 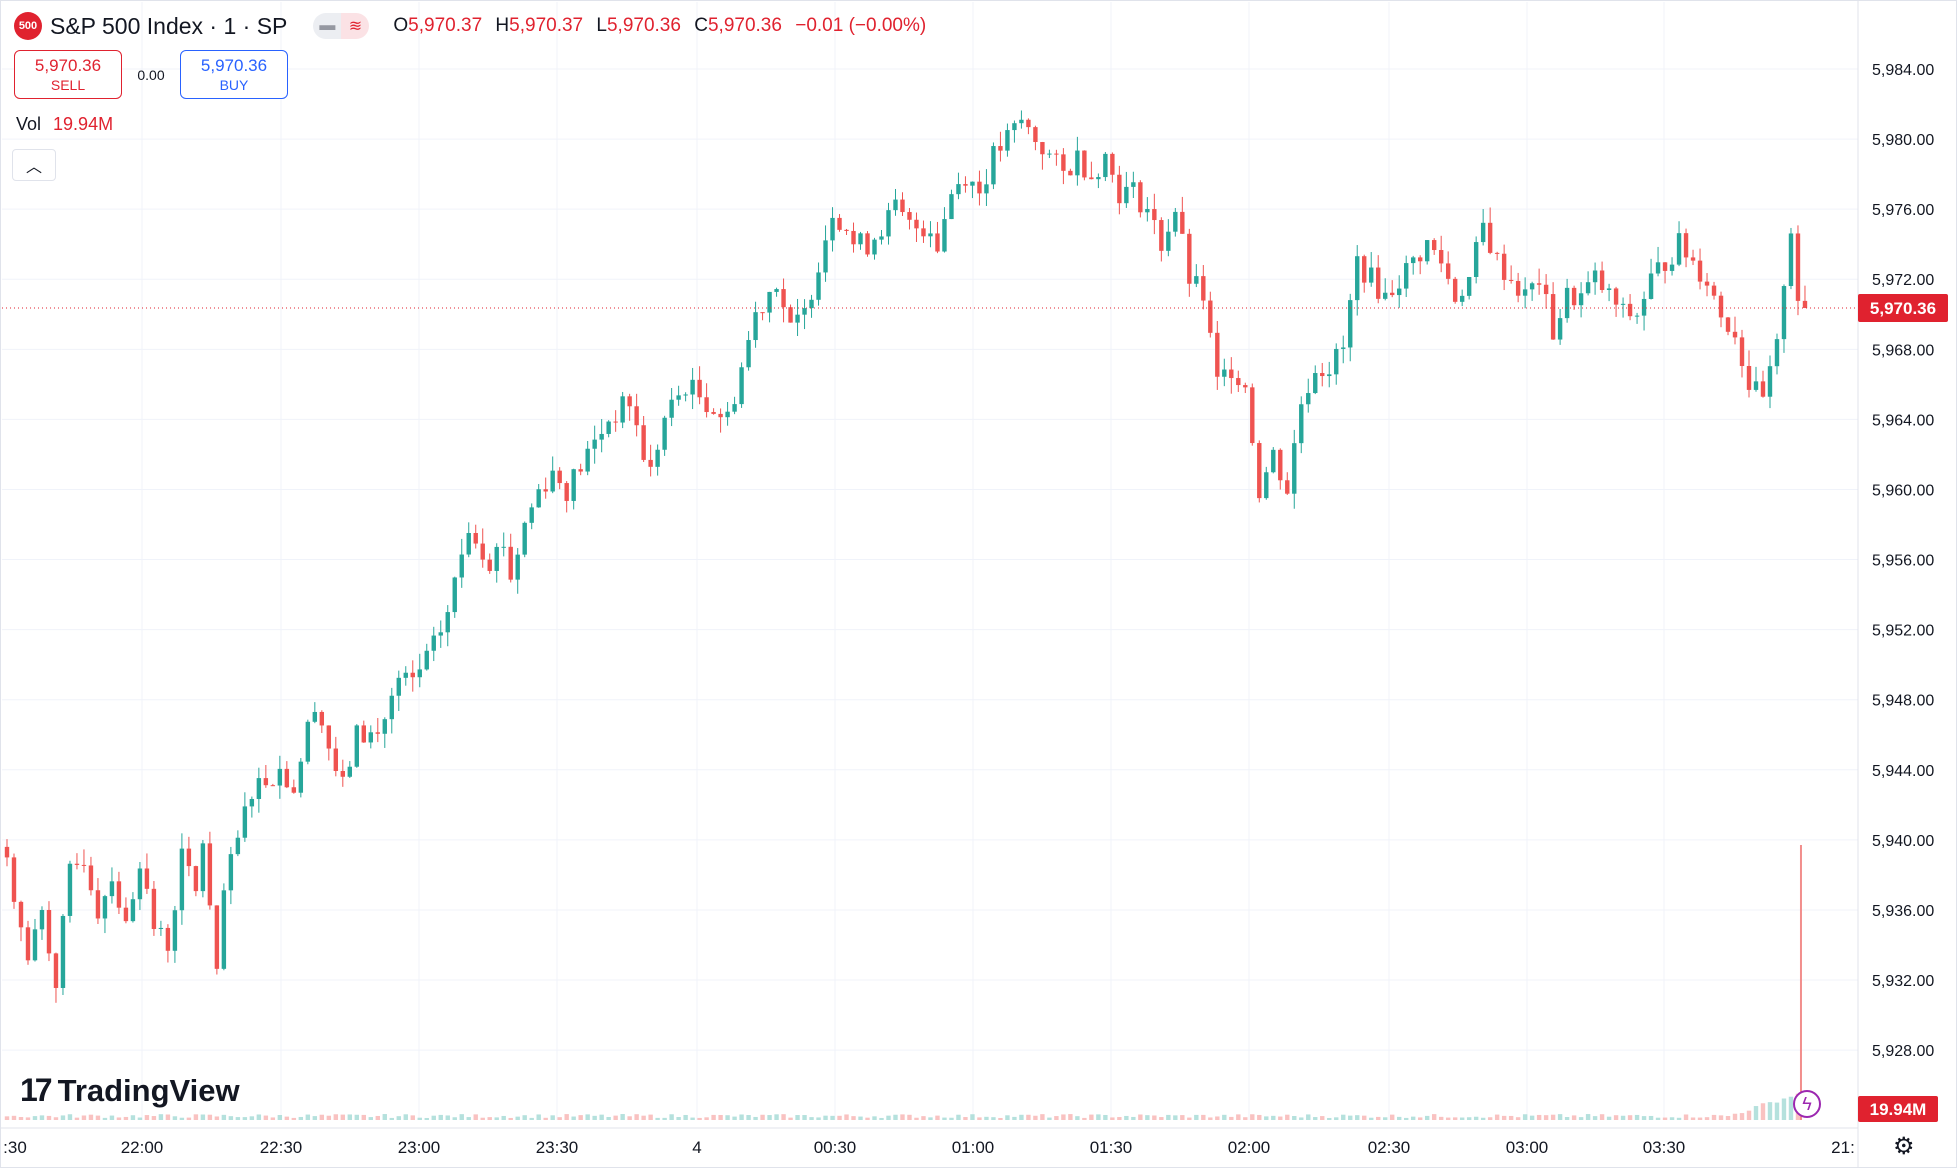 I want to click on minus-icon: ▬, so click(x=327, y=26).